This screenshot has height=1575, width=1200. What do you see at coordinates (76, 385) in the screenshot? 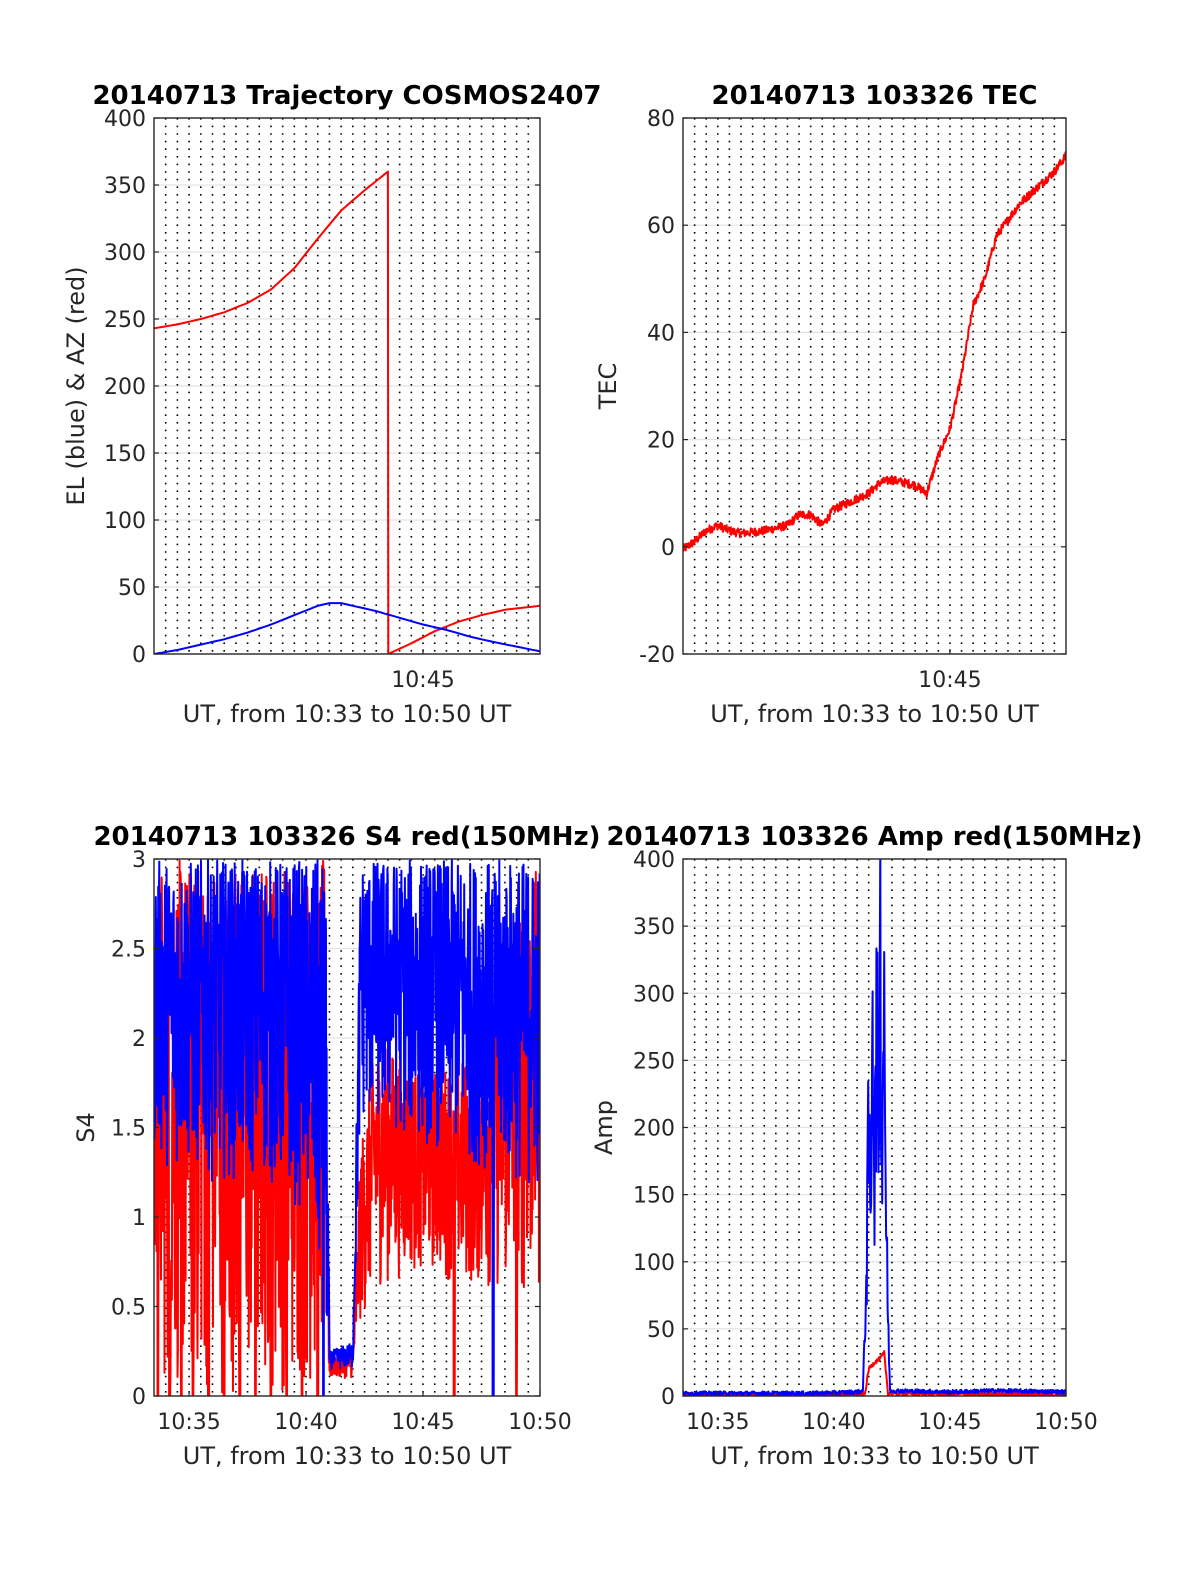
I see `y-axis-label: EL (blue) & AZ (red)` at bounding box center [76, 385].